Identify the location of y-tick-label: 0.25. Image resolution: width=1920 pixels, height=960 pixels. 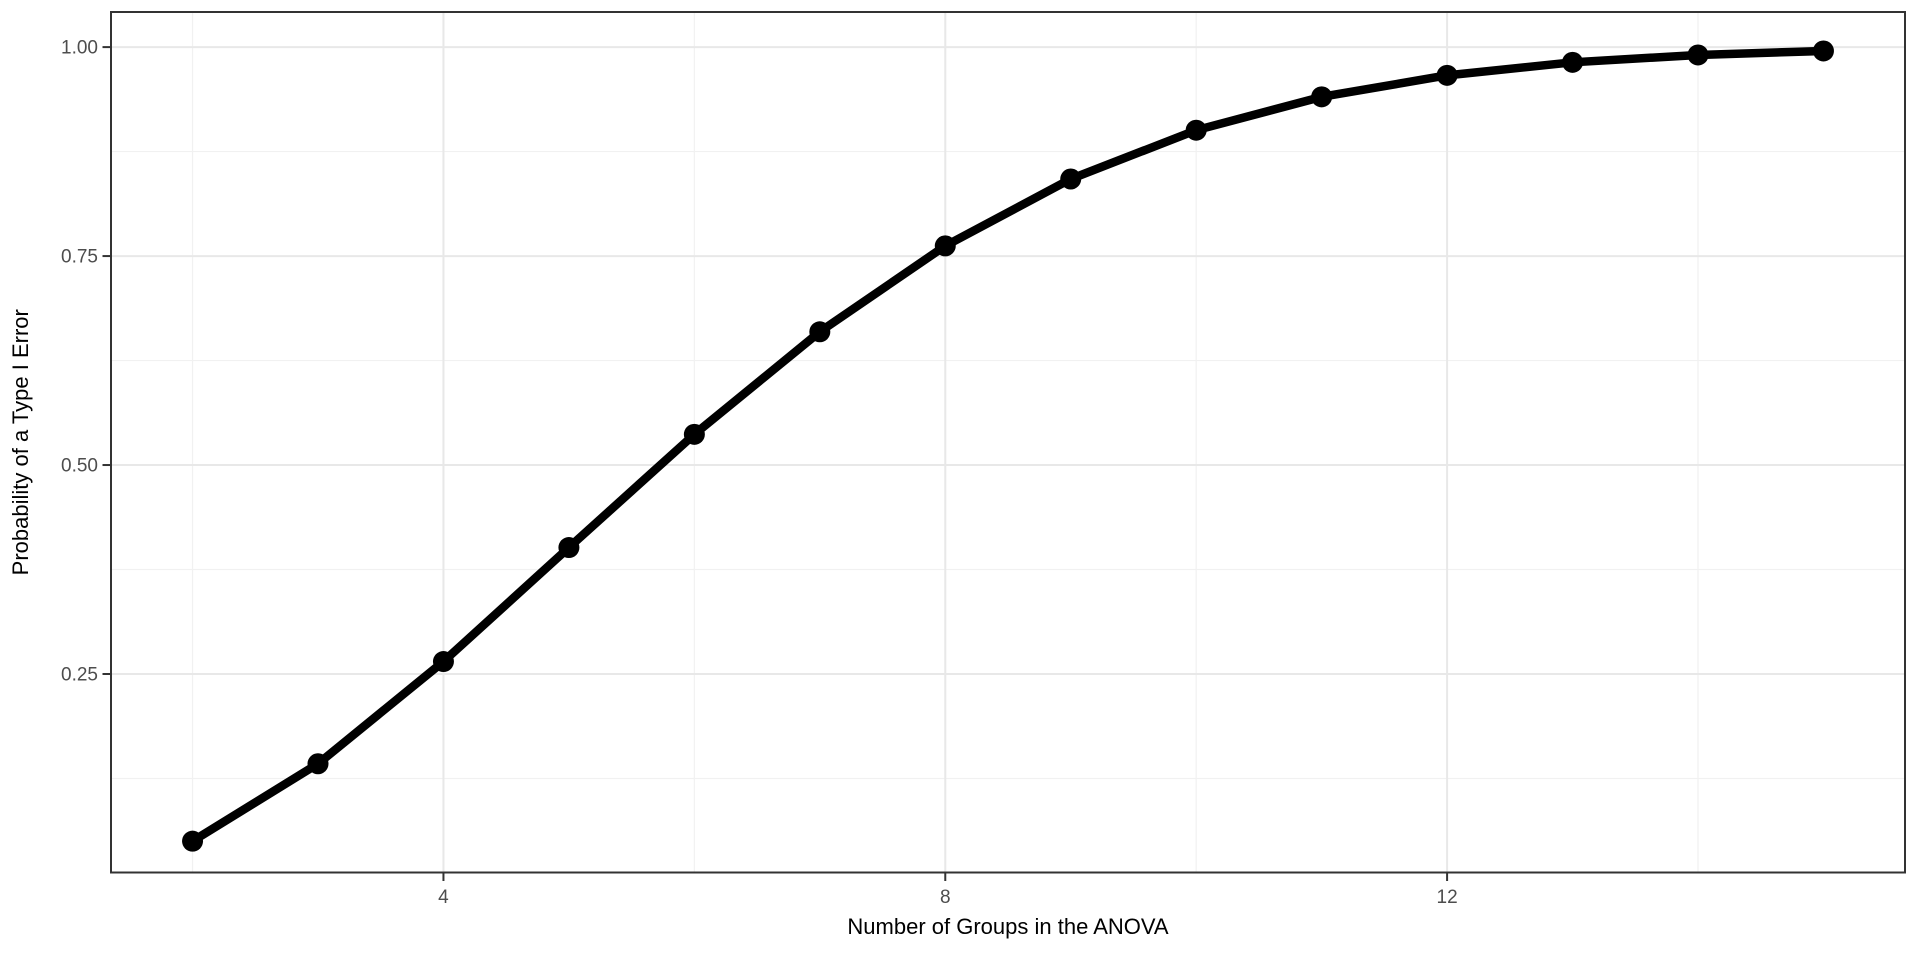
(79, 674).